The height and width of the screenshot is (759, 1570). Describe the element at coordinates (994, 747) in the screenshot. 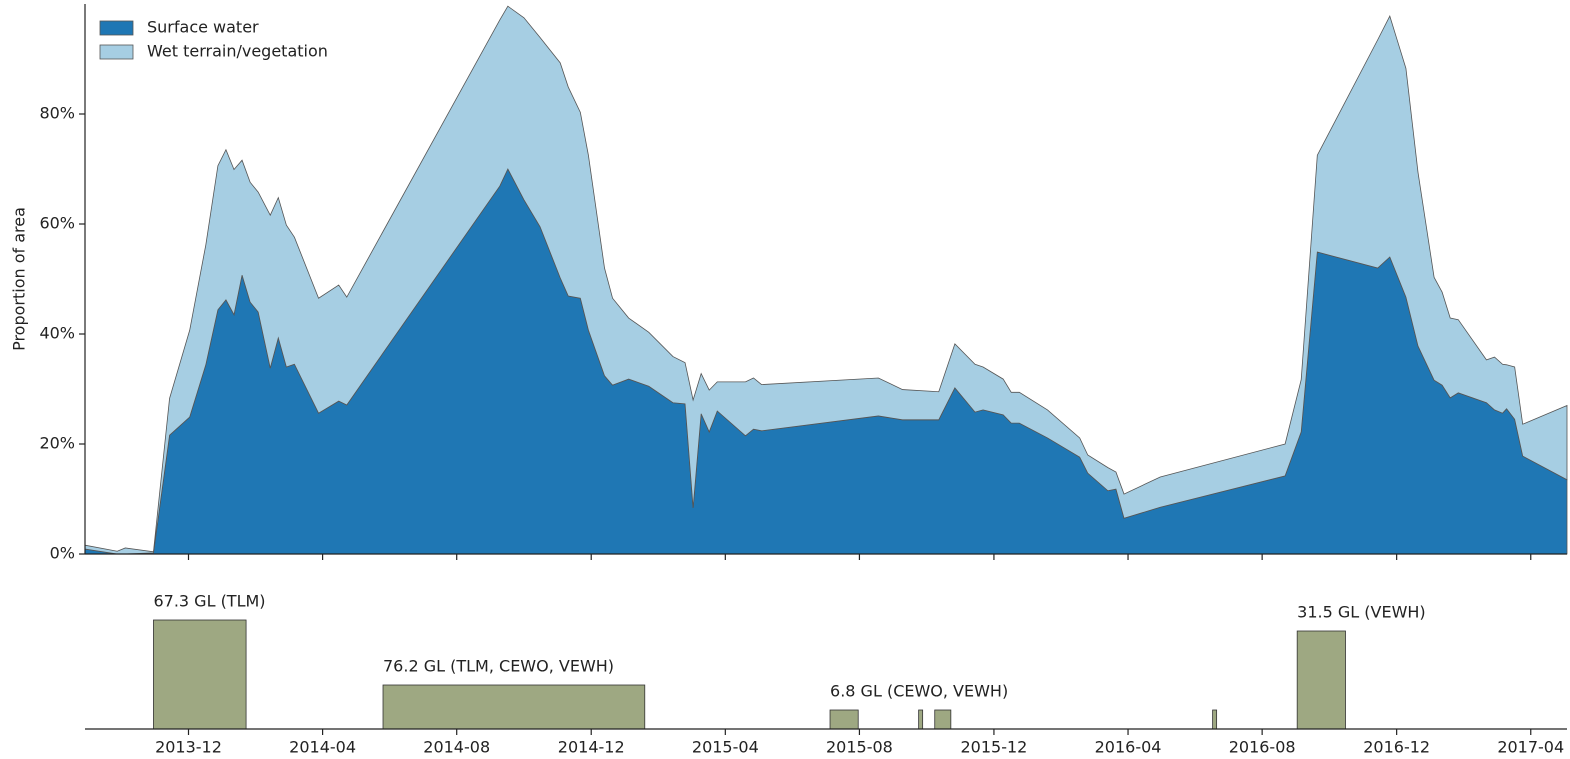

I see `x-tick-label: 2015-12` at that location.